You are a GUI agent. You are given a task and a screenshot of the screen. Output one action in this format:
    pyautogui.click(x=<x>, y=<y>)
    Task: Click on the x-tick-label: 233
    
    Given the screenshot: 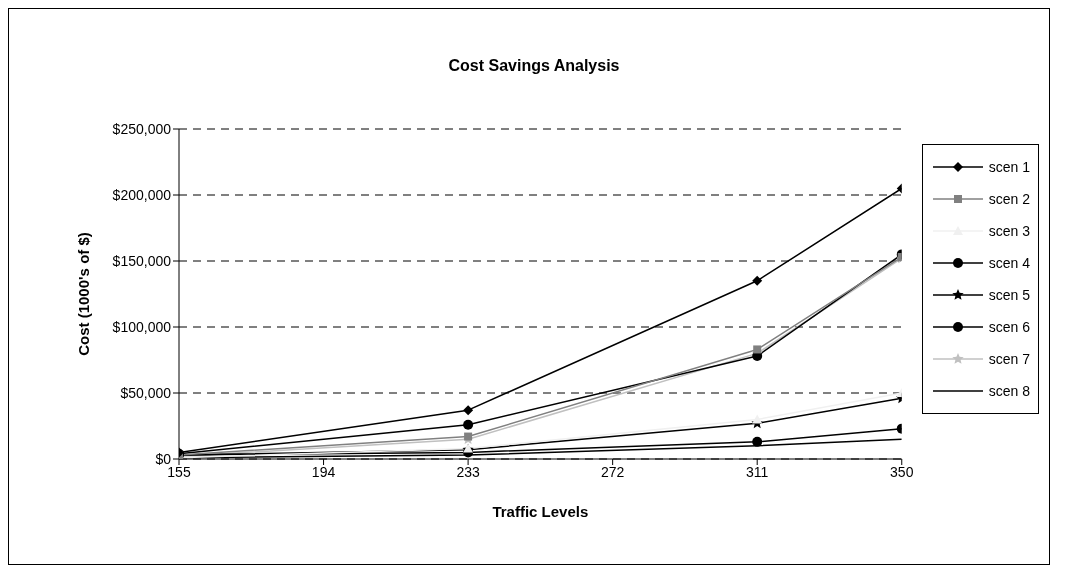 What is the action you would take?
    pyautogui.click(x=468, y=471)
    